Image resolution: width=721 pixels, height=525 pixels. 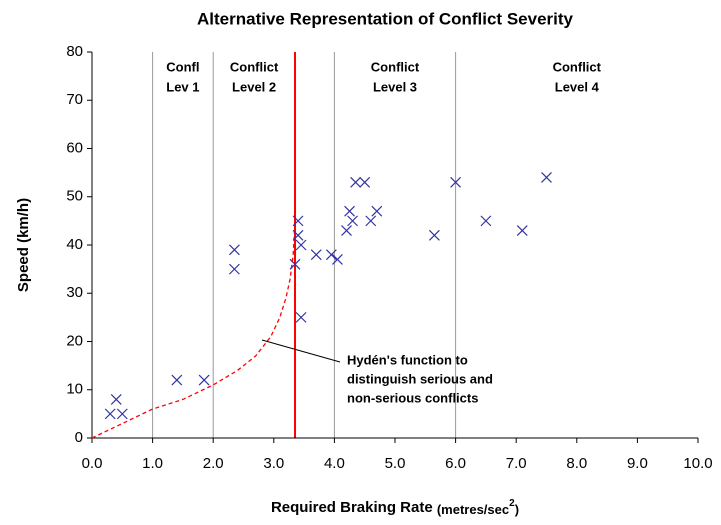 What do you see at coordinates (74, 196) in the screenshot?
I see `y-tick-label: 50` at bounding box center [74, 196].